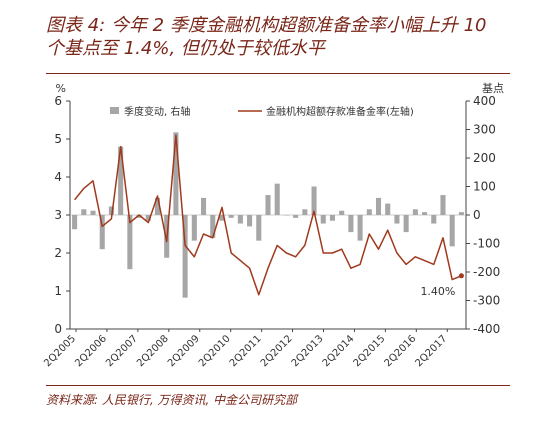 The width and height of the screenshot is (550, 437). Describe the element at coordinates (484, 130) in the screenshot. I see `right-tick-label: 300` at that location.